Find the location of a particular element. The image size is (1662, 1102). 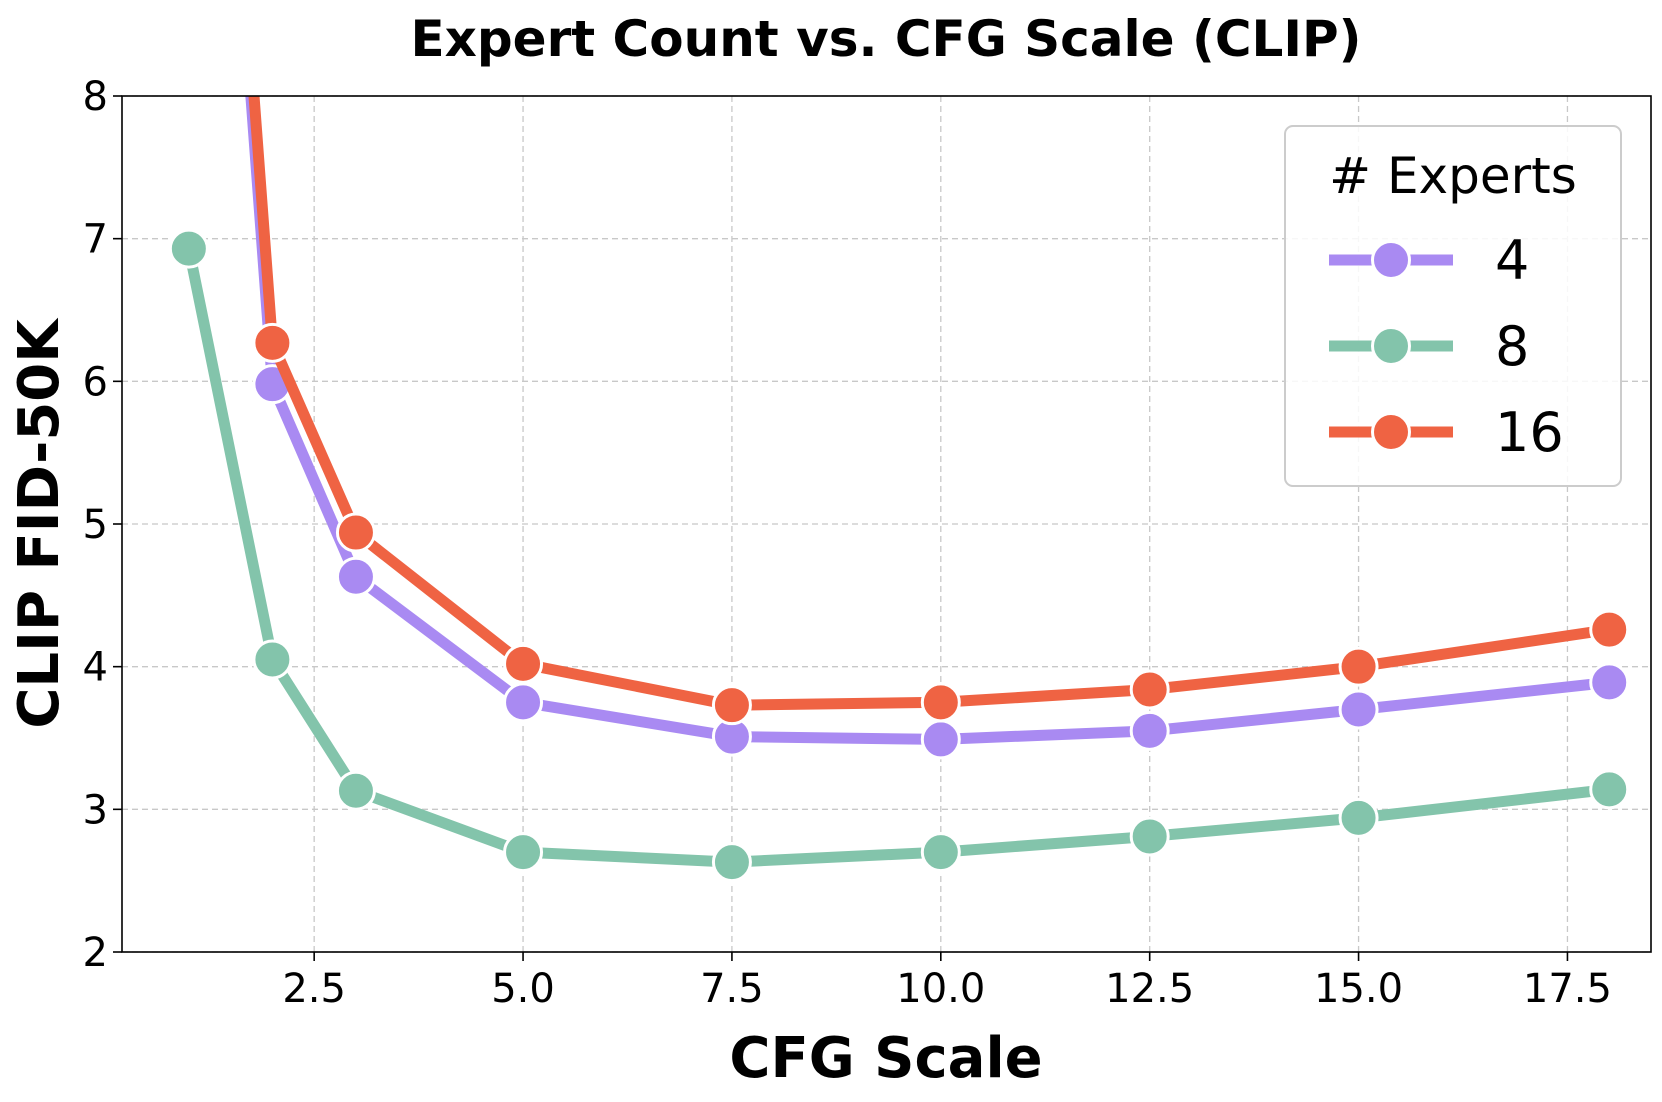

x-tick-label: 15.0 is located at coordinates (1358, 989).